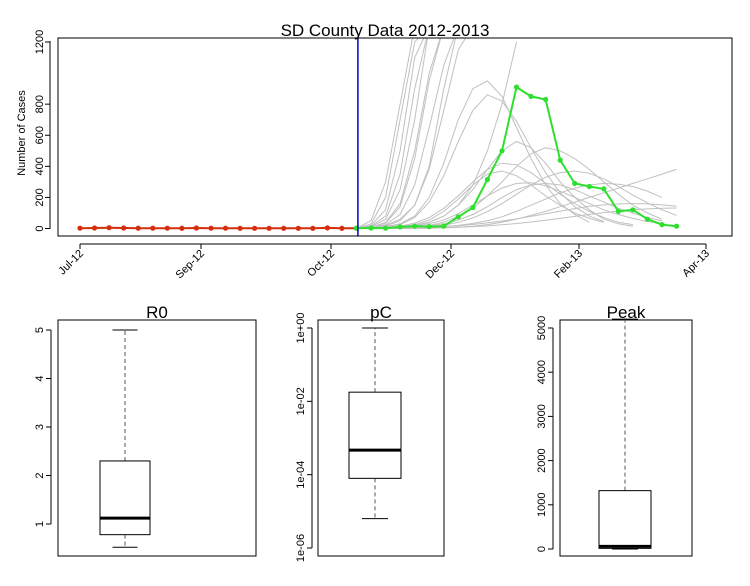 The width and height of the screenshot is (750, 586). What do you see at coordinates (22, 133) in the screenshot?
I see `y-axis-label: Number of Cases` at bounding box center [22, 133].